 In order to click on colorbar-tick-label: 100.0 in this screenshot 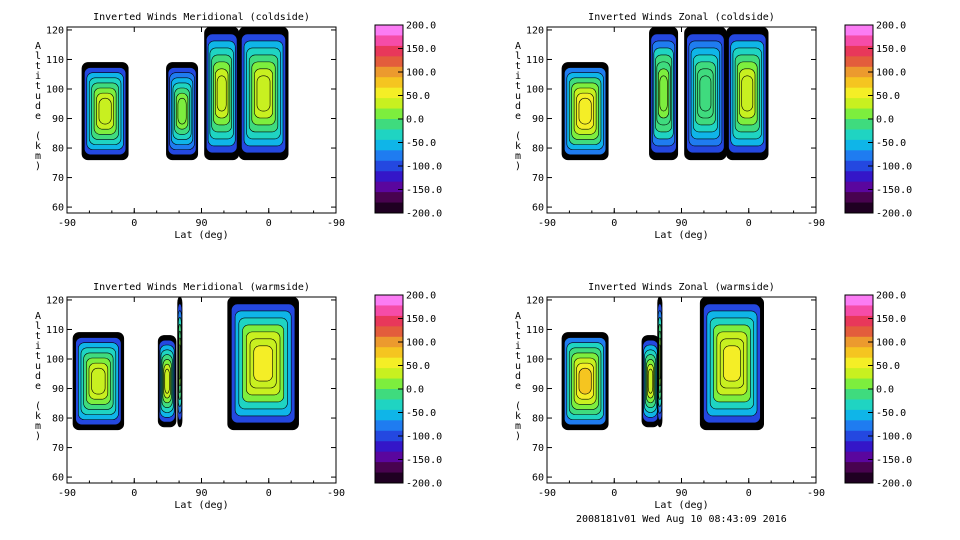, I will do `click(891, 343)`.